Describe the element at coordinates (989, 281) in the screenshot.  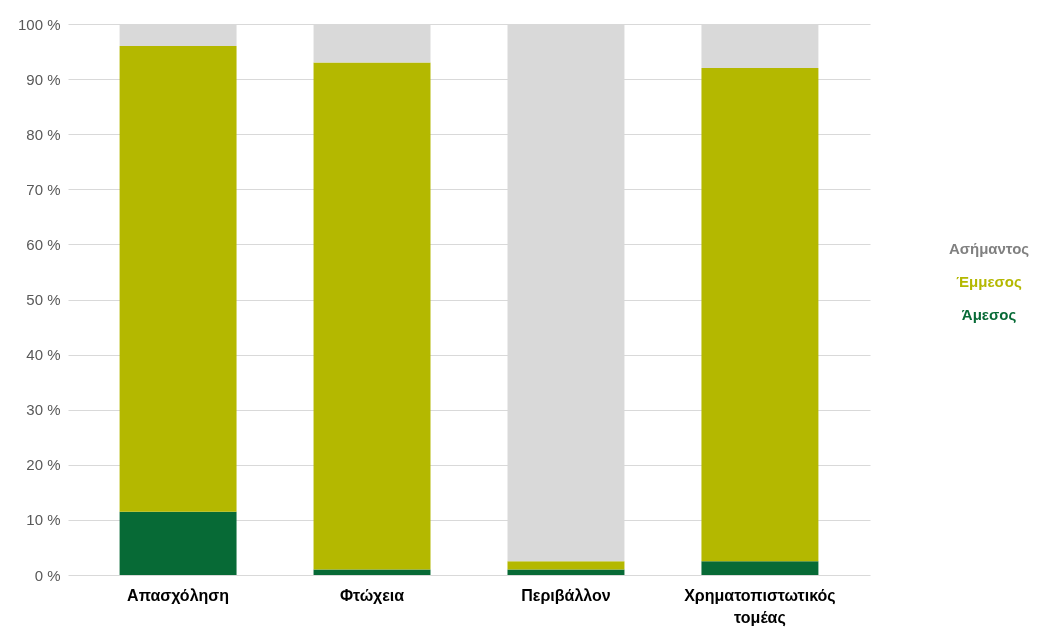
I see `text: Έμμεσος` at that location.